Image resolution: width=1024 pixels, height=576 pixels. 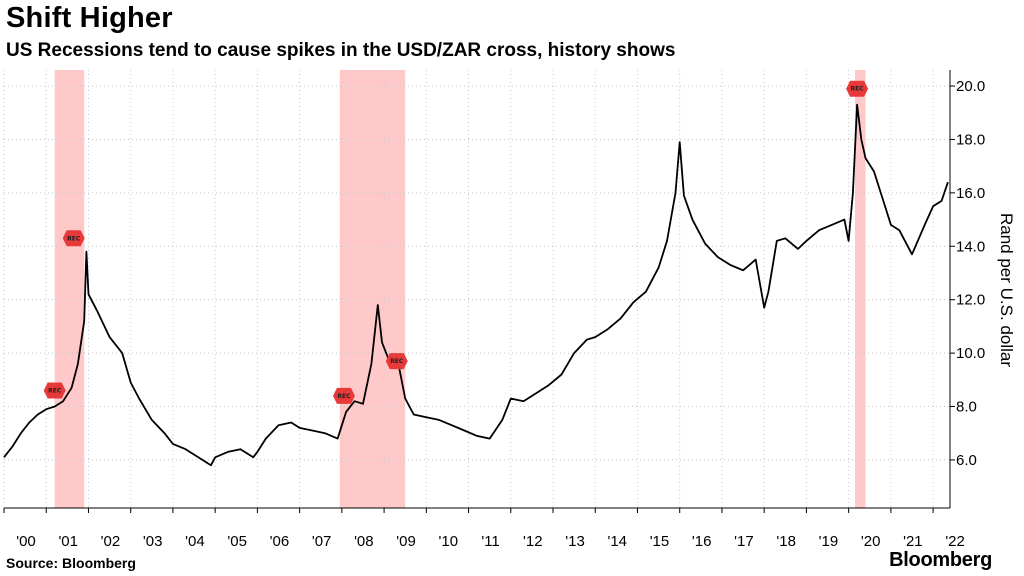 What do you see at coordinates (490, 541) in the screenshot?
I see `x-tick-label-11: '11` at bounding box center [490, 541].